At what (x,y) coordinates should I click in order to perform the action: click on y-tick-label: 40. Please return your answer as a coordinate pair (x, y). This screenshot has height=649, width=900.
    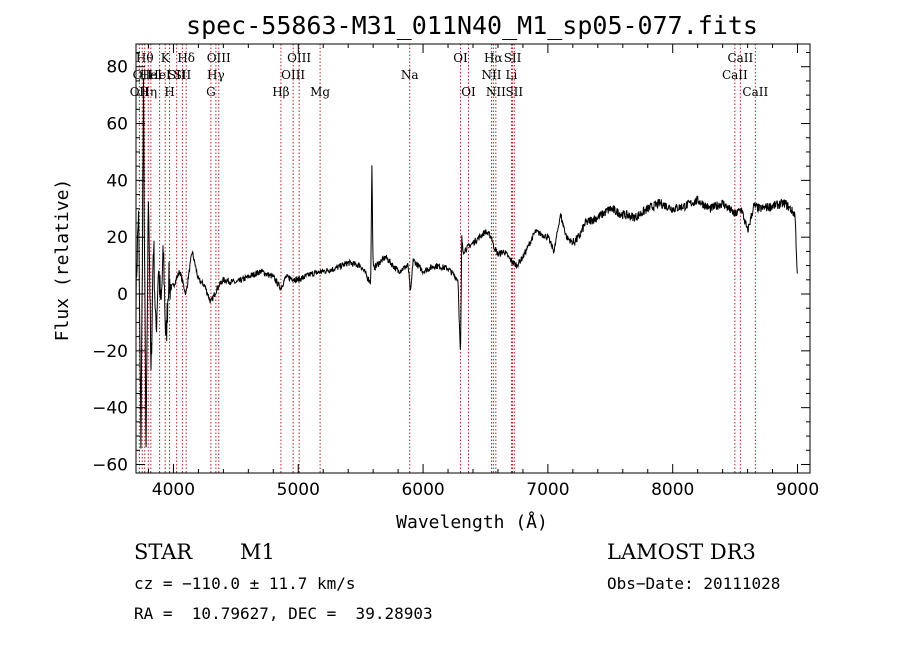
    Looking at the image, I should click on (117, 181).